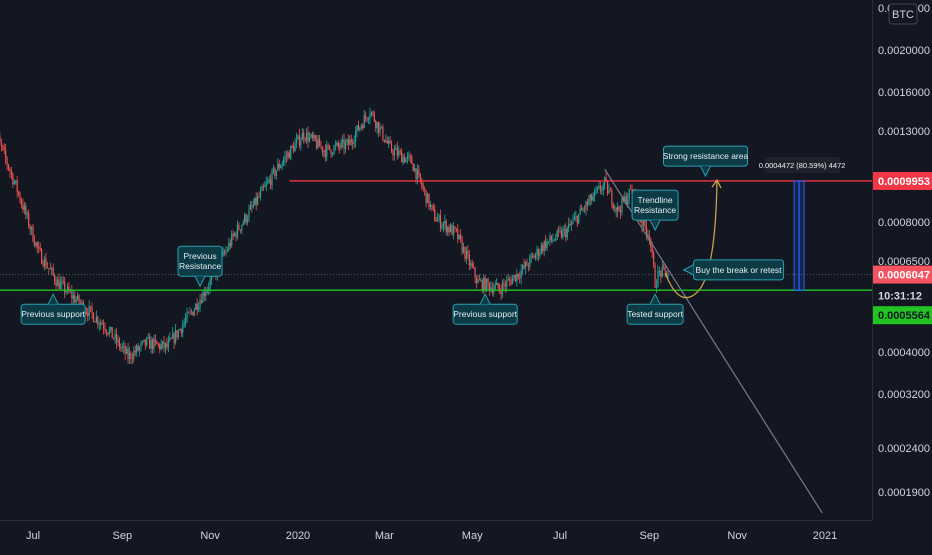 The image size is (932, 555). I want to click on current-price-tag: 0.0006047, so click(902, 275).